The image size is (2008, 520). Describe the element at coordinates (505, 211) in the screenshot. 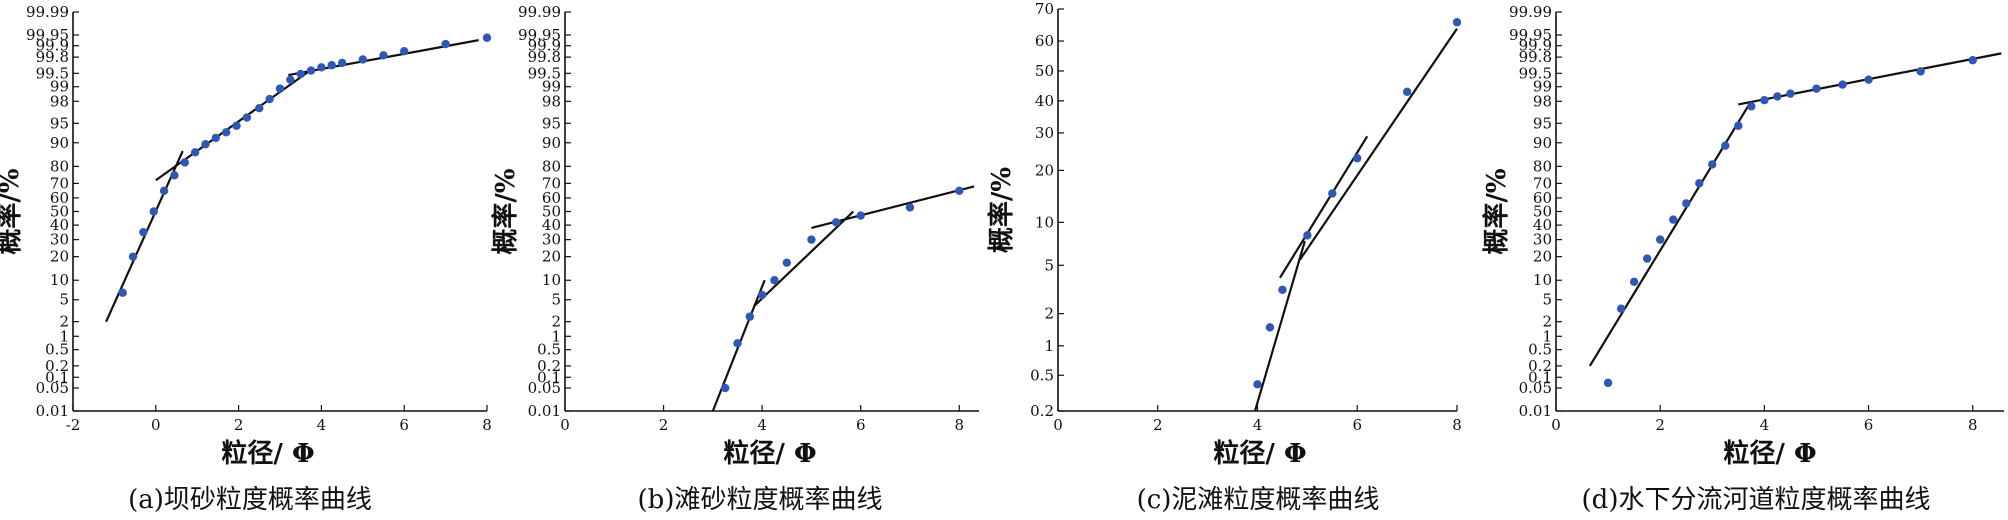

I see `y-axis-label: 概率/%` at that location.